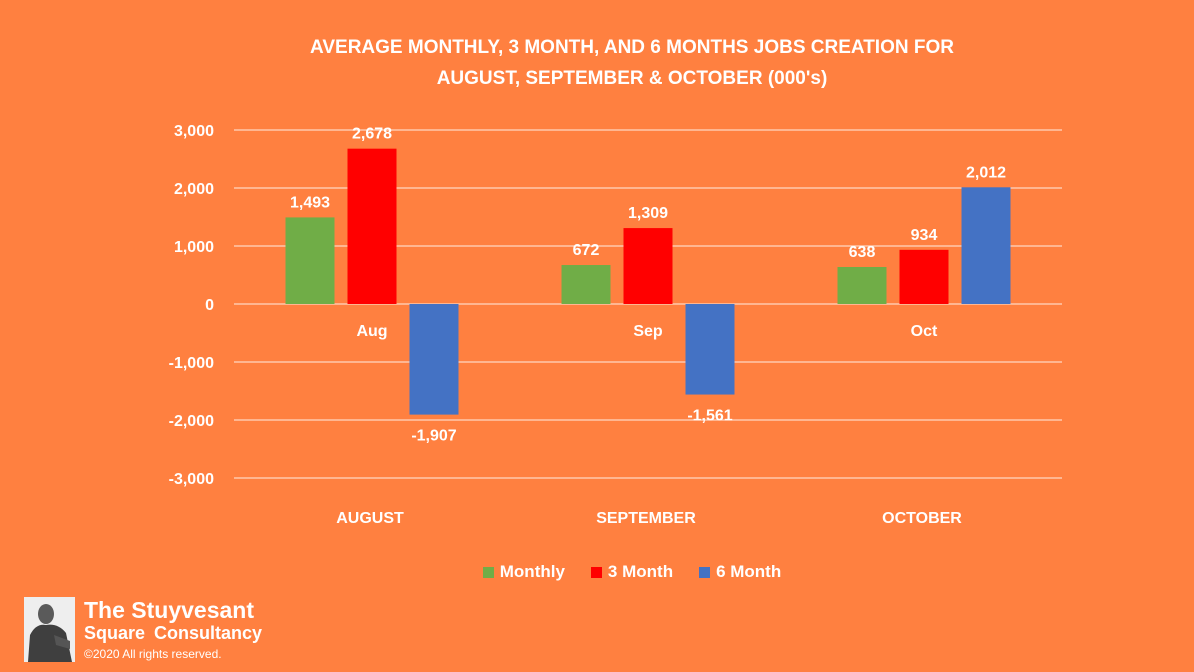 The image size is (1194, 672). Describe the element at coordinates (646, 518) in the screenshot. I see `x-tick-label: SEPTEMBER` at that location.